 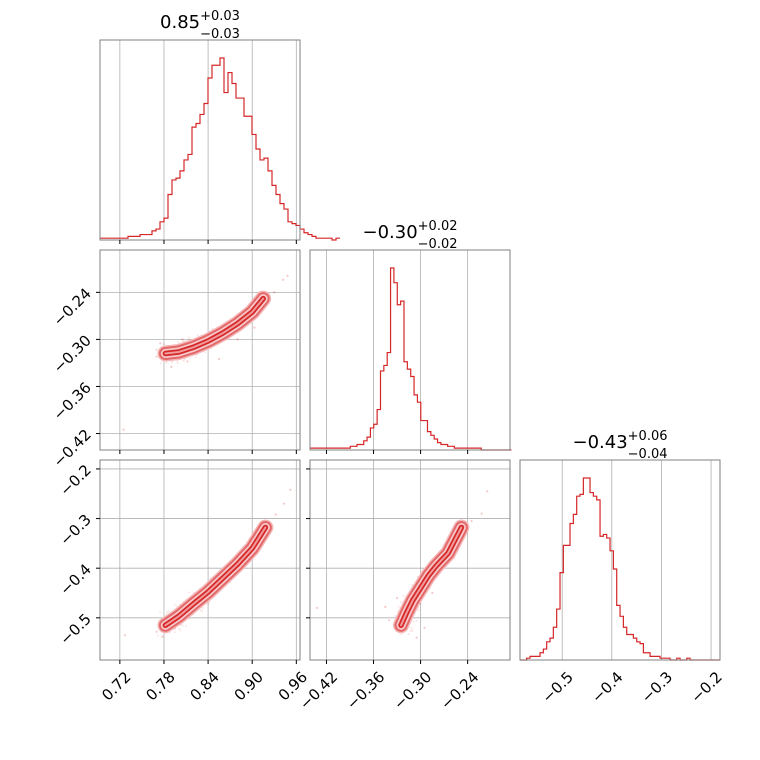 I want to click on histogram-panel-0: 0.85+0.03 −0.03, so click(x=219, y=126).